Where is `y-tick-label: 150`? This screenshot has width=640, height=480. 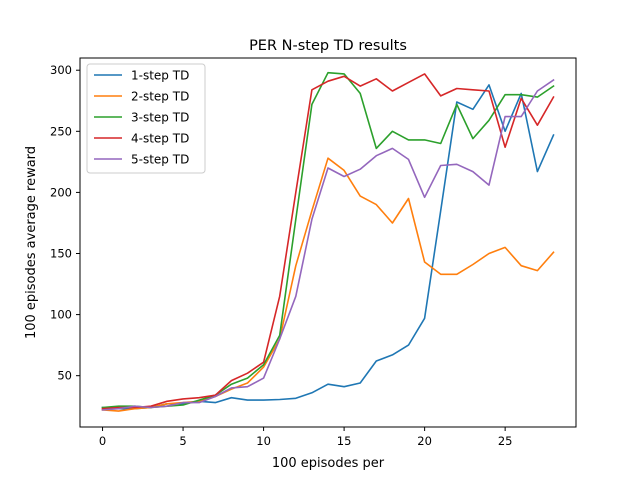
y-tick-label: 150 is located at coordinates (61, 253).